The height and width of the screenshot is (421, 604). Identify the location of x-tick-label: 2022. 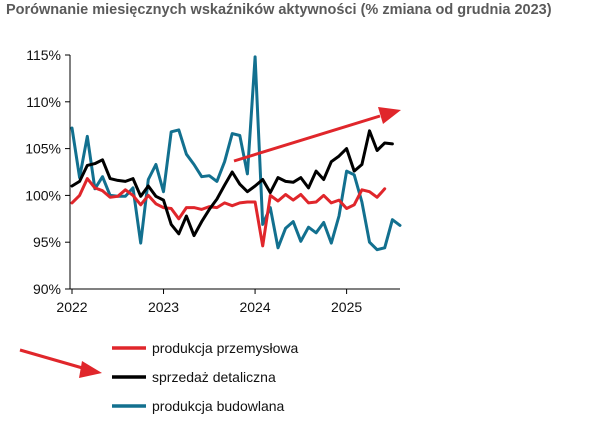
(71, 307).